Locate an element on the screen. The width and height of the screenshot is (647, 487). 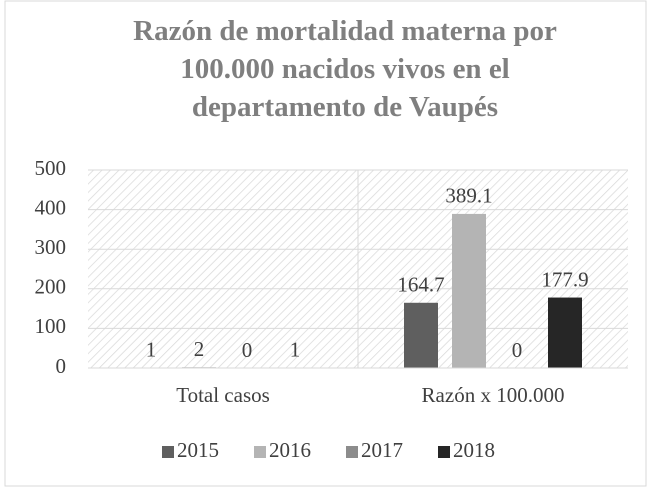
y-tick-label: 300 is located at coordinates (51, 247).